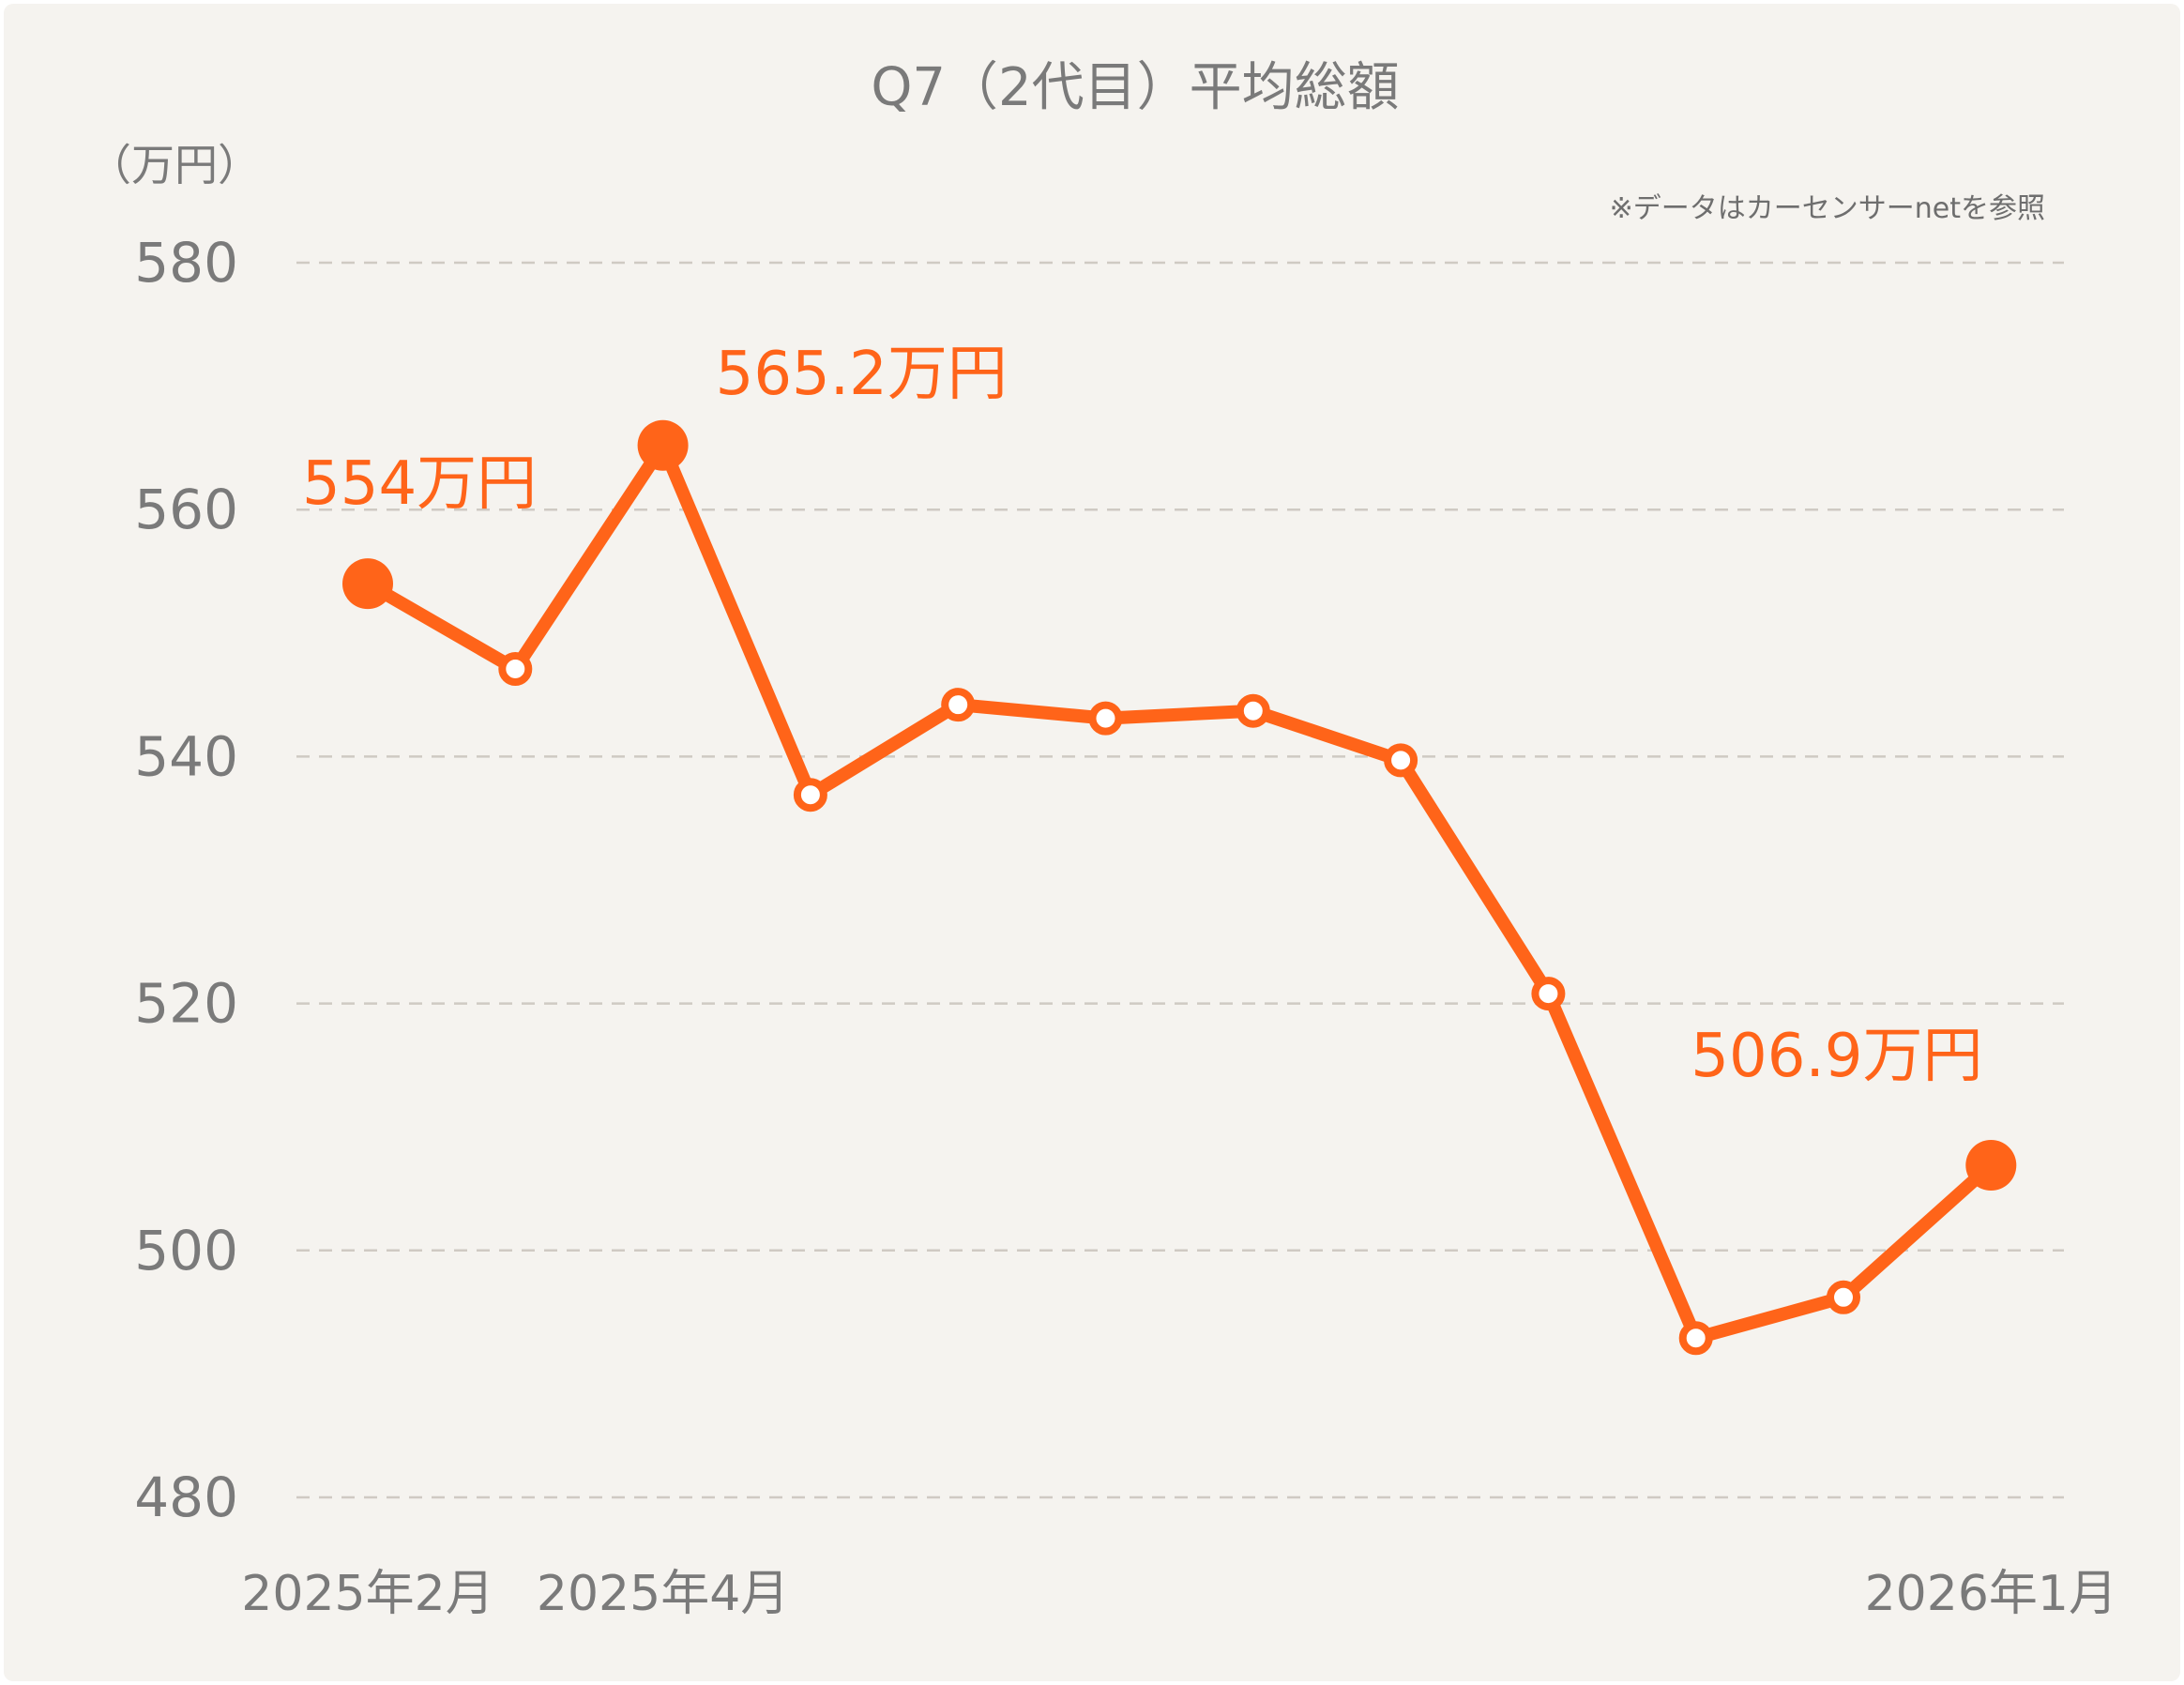 The image size is (2184, 1685). What do you see at coordinates (367, 1594) in the screenshot?
I see `x-tick-label: 2025年2月` at bounding box center [367, 1594].